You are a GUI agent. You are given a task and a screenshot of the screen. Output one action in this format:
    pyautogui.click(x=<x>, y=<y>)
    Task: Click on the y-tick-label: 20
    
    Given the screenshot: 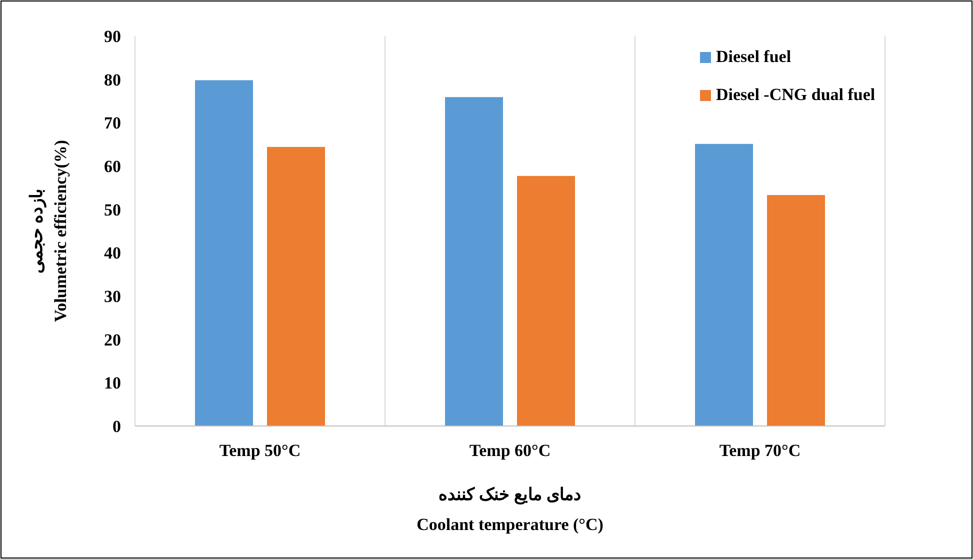 What is the action you would take?
    pyautogui.click(x=112, y=340)
    